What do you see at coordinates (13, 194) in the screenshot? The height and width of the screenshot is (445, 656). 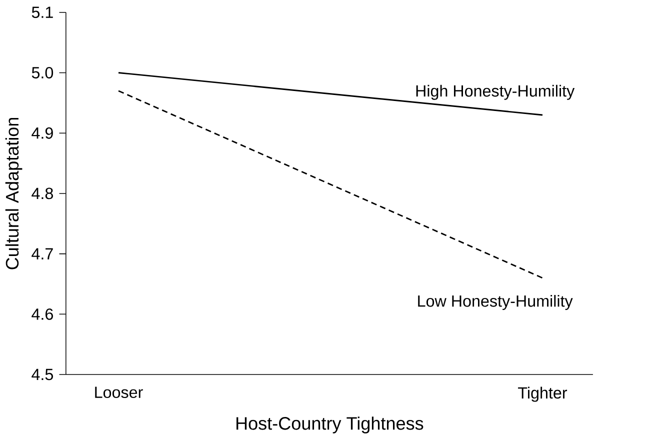 I see `y-axis-title: Cultural Adaptation` at bounding box center [13, 194].